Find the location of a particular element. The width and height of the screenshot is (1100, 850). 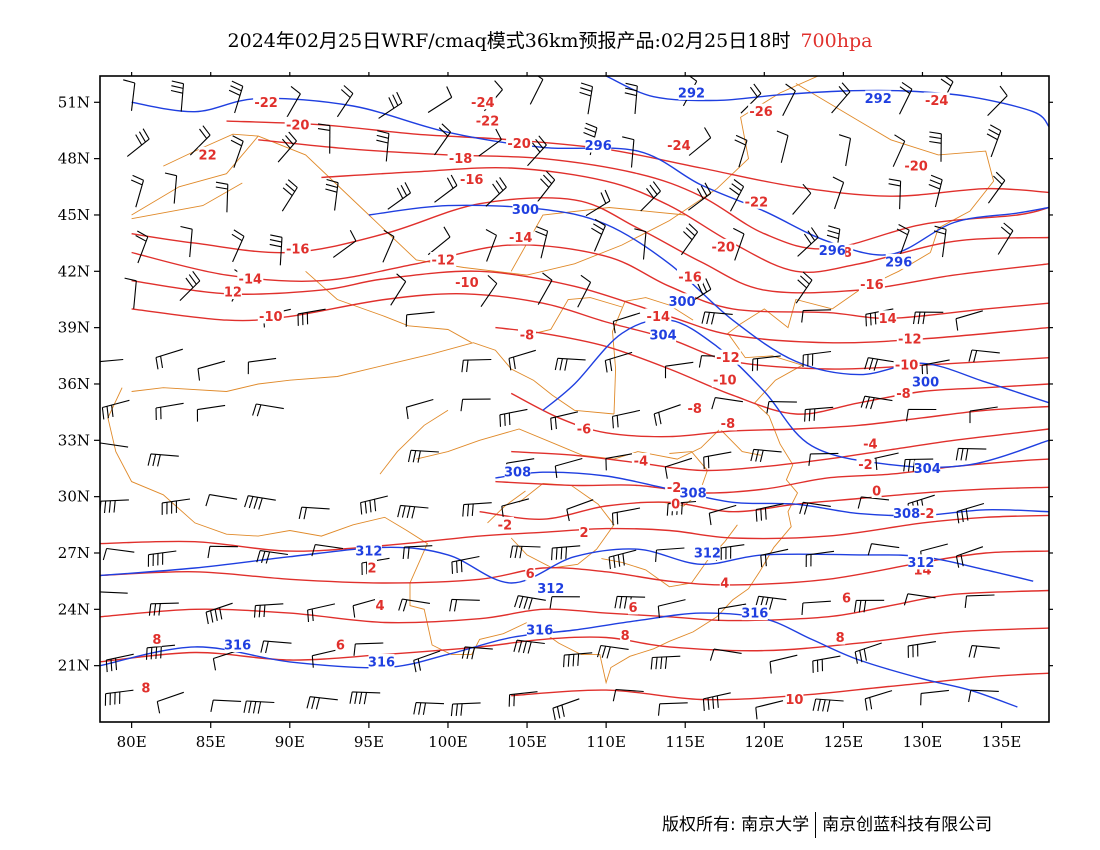

height-contour-label: 312 is located at coordinates (920, 563).